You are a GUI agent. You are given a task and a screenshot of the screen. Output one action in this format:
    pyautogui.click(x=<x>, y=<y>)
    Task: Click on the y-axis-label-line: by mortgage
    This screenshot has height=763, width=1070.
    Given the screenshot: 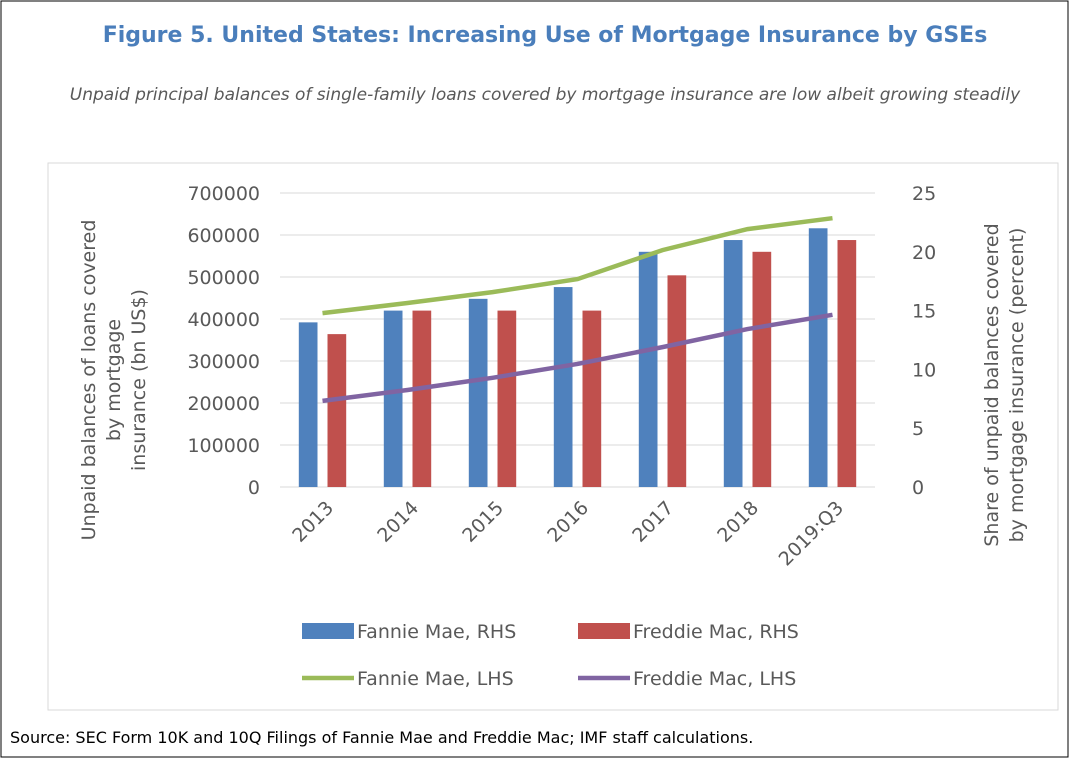 What is the action you would take?
    pyautogui.click(x=114, y=380)
    